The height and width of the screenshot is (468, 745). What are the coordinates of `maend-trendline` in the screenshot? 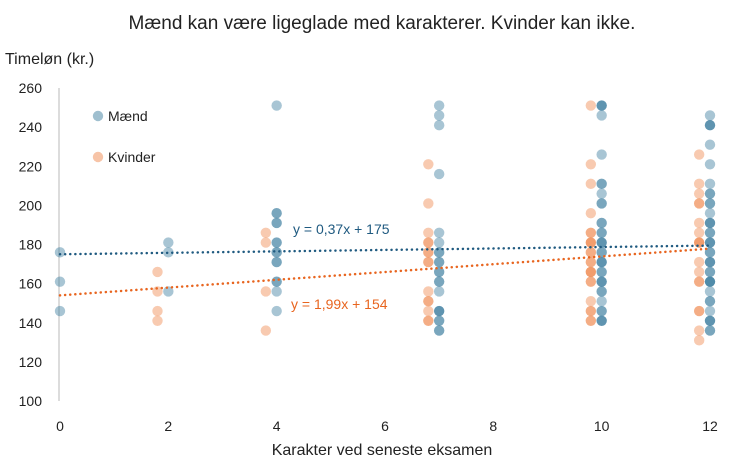 It's located at (385, 250).